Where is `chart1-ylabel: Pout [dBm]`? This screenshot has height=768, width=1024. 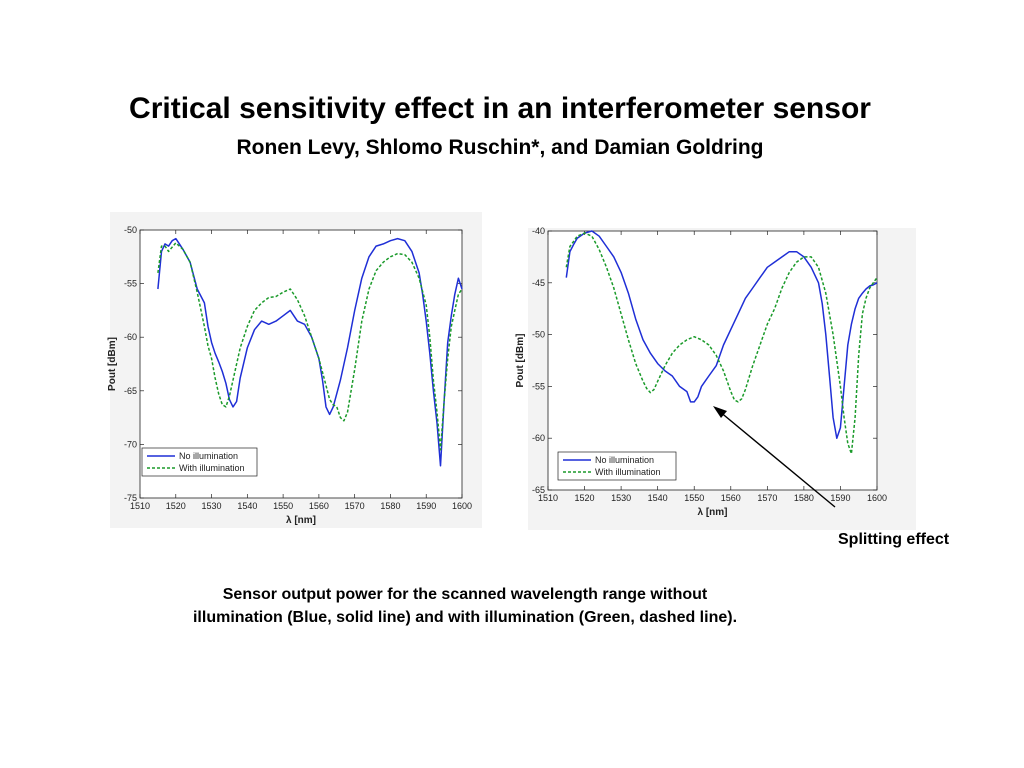 chart1-ylabel: Pout [dBm] is located at coordinates (520, 361).